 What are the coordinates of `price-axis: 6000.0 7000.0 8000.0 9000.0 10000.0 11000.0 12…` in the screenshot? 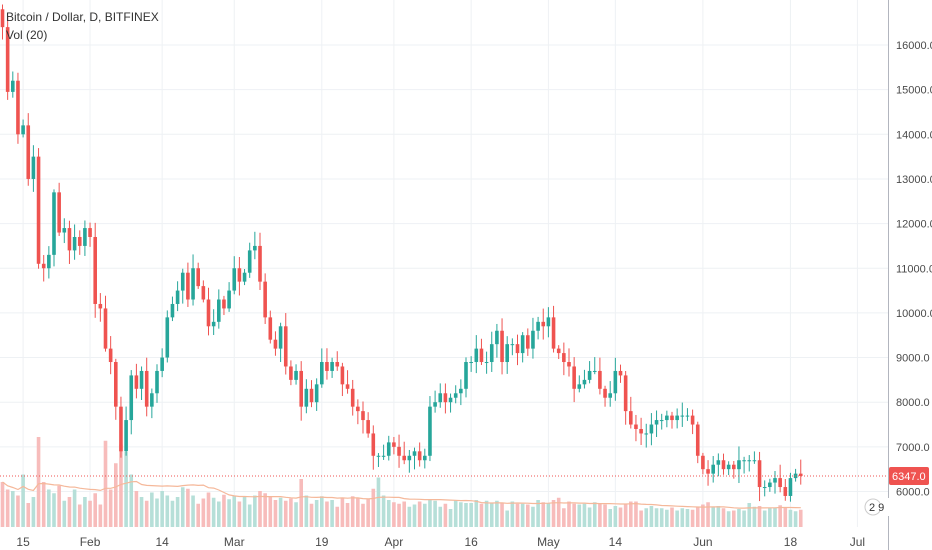 It's located at (914, 269).